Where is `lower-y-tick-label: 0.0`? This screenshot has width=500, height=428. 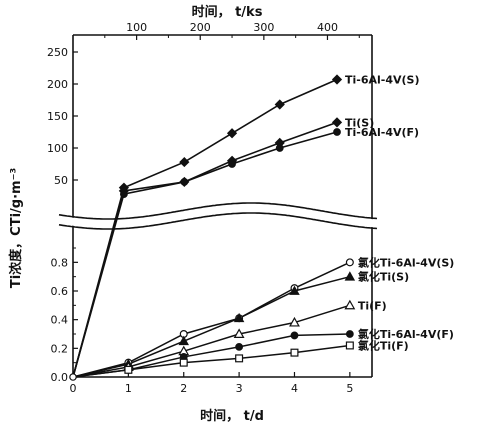
lower-y-tick-label: 0.0 is located at coordinates (60, 377).